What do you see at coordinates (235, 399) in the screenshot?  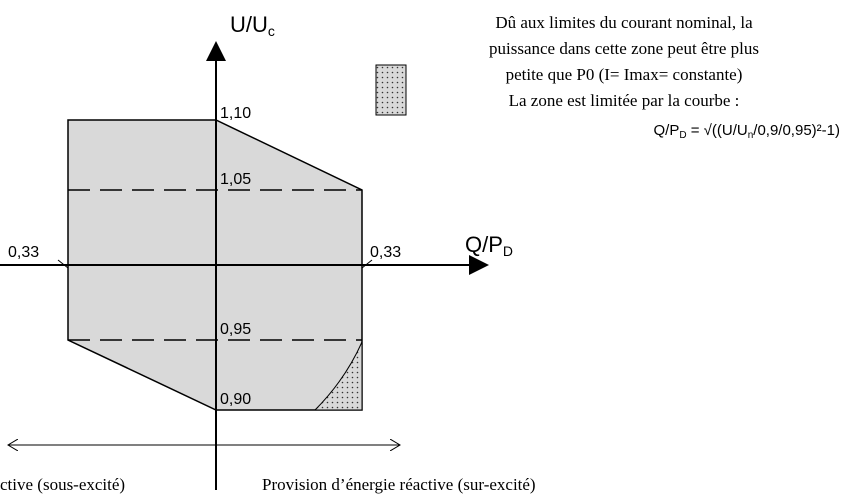 I see `level-label: 0,90` at bounding box center [235, 399].